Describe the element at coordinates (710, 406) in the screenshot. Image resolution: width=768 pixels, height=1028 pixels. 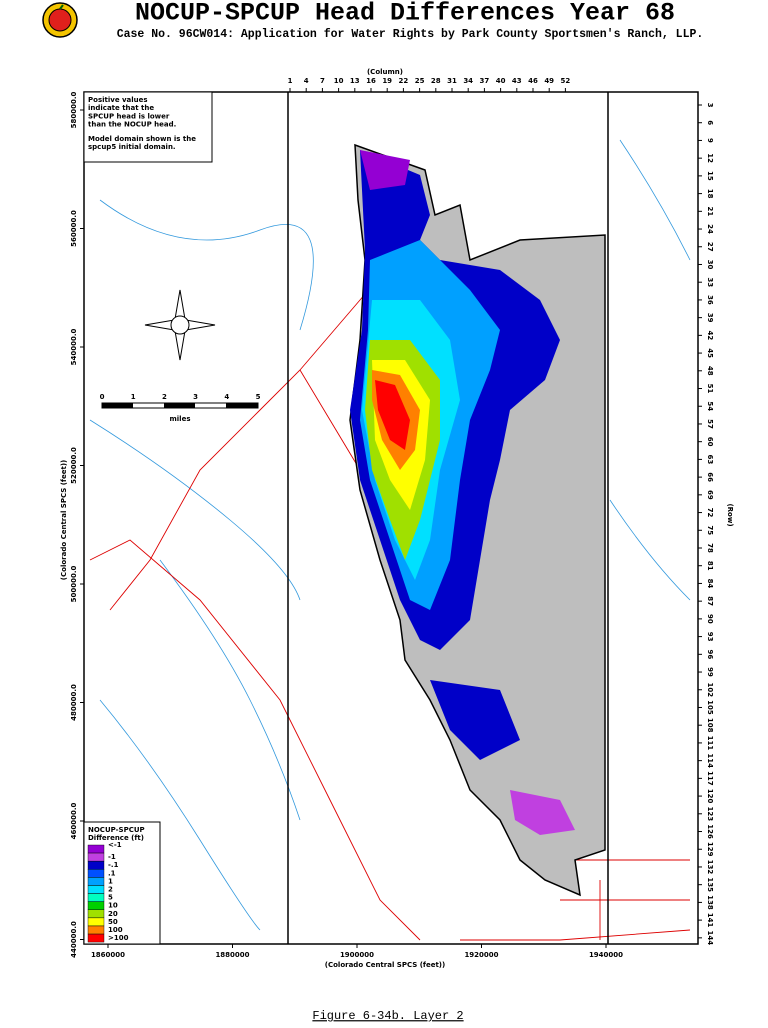
I see `row-tick-label: 54` at that location.